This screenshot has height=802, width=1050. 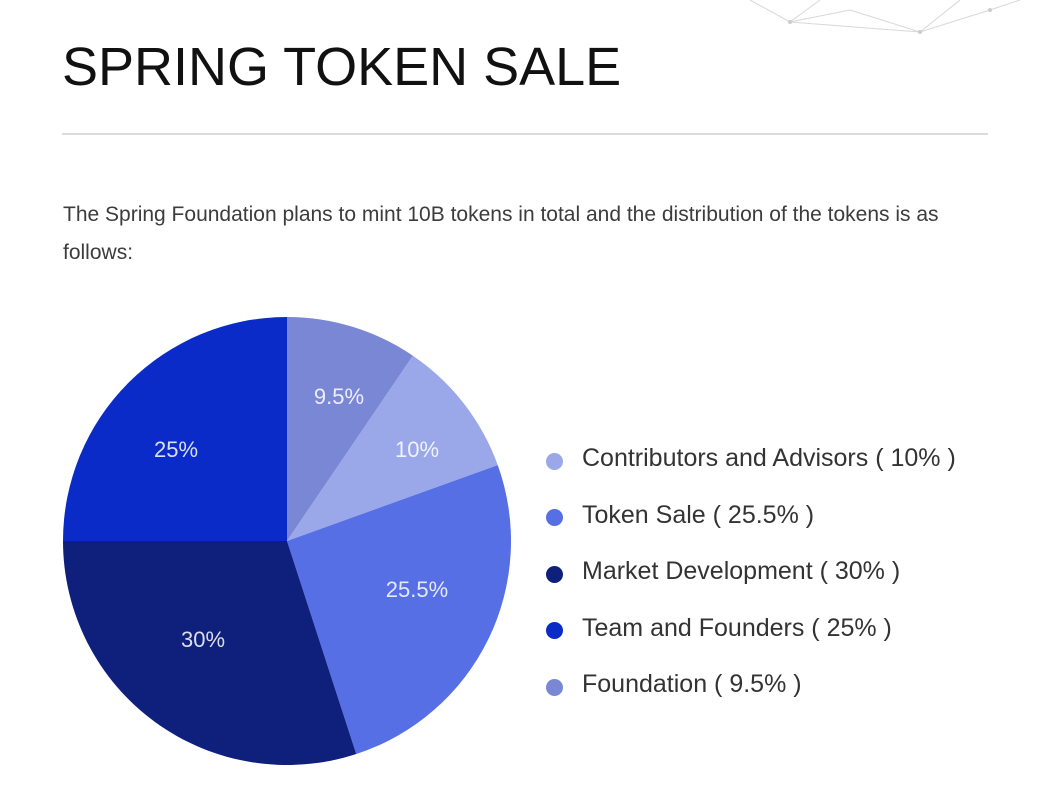 I want to click on legend-swatch-token-sale, so click(x=554, y=518).